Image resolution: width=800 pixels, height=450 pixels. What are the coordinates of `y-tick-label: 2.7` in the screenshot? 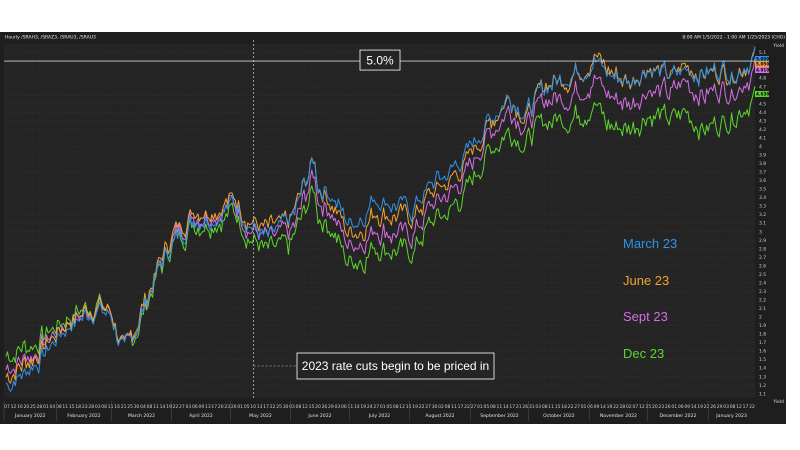 It's located at (762, 258).